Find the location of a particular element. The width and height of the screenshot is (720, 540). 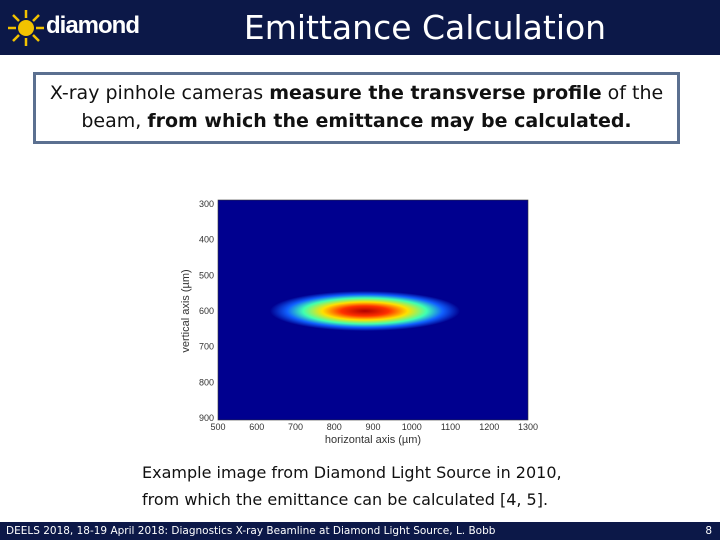

y-tick-label: 800 is located at coordinates (206, 382).